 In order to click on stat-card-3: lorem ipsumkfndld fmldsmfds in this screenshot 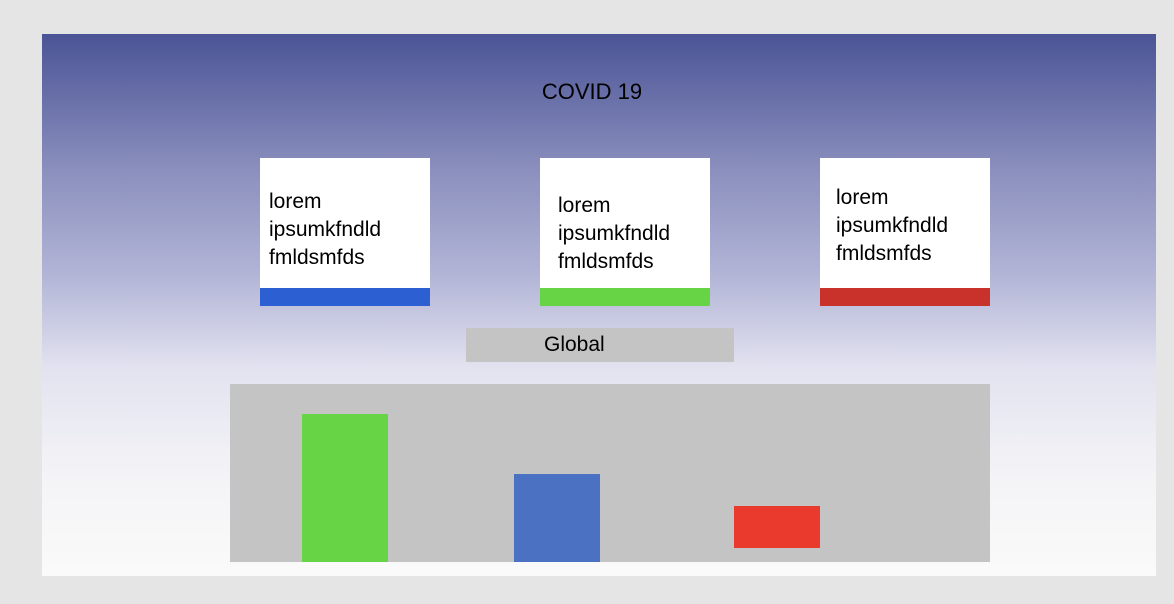, I will do `click(905, 232)`.